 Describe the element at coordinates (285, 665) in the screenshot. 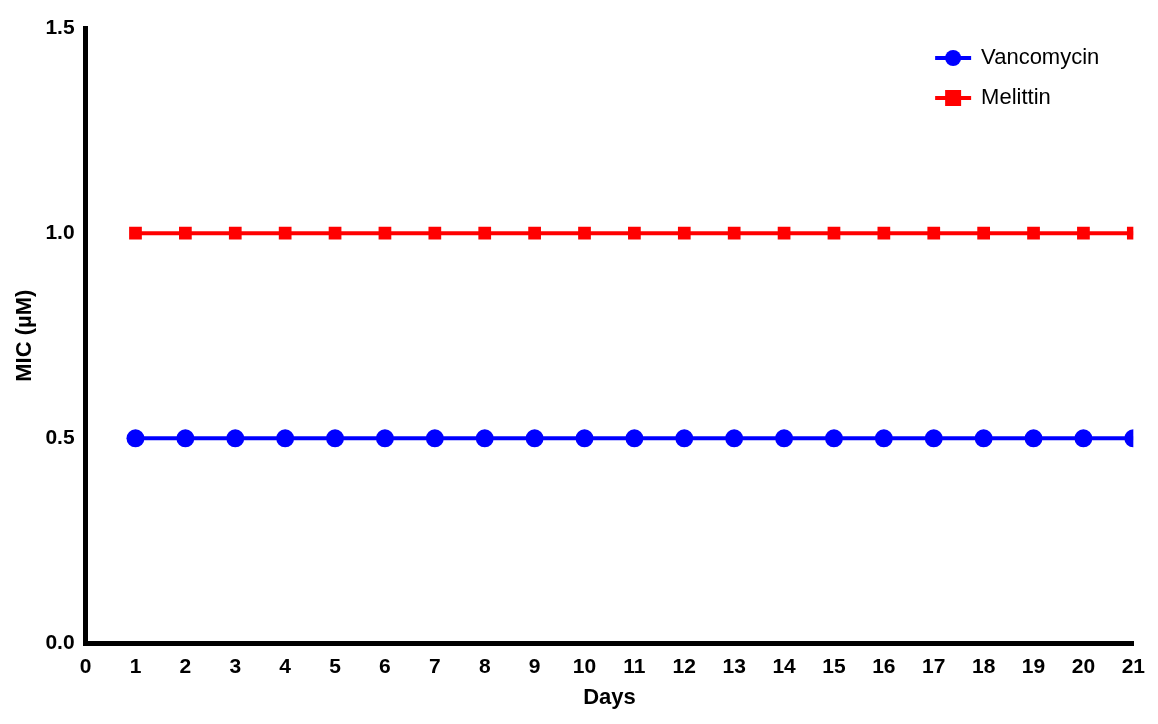

I see `x-tick-label: 4` at that location.